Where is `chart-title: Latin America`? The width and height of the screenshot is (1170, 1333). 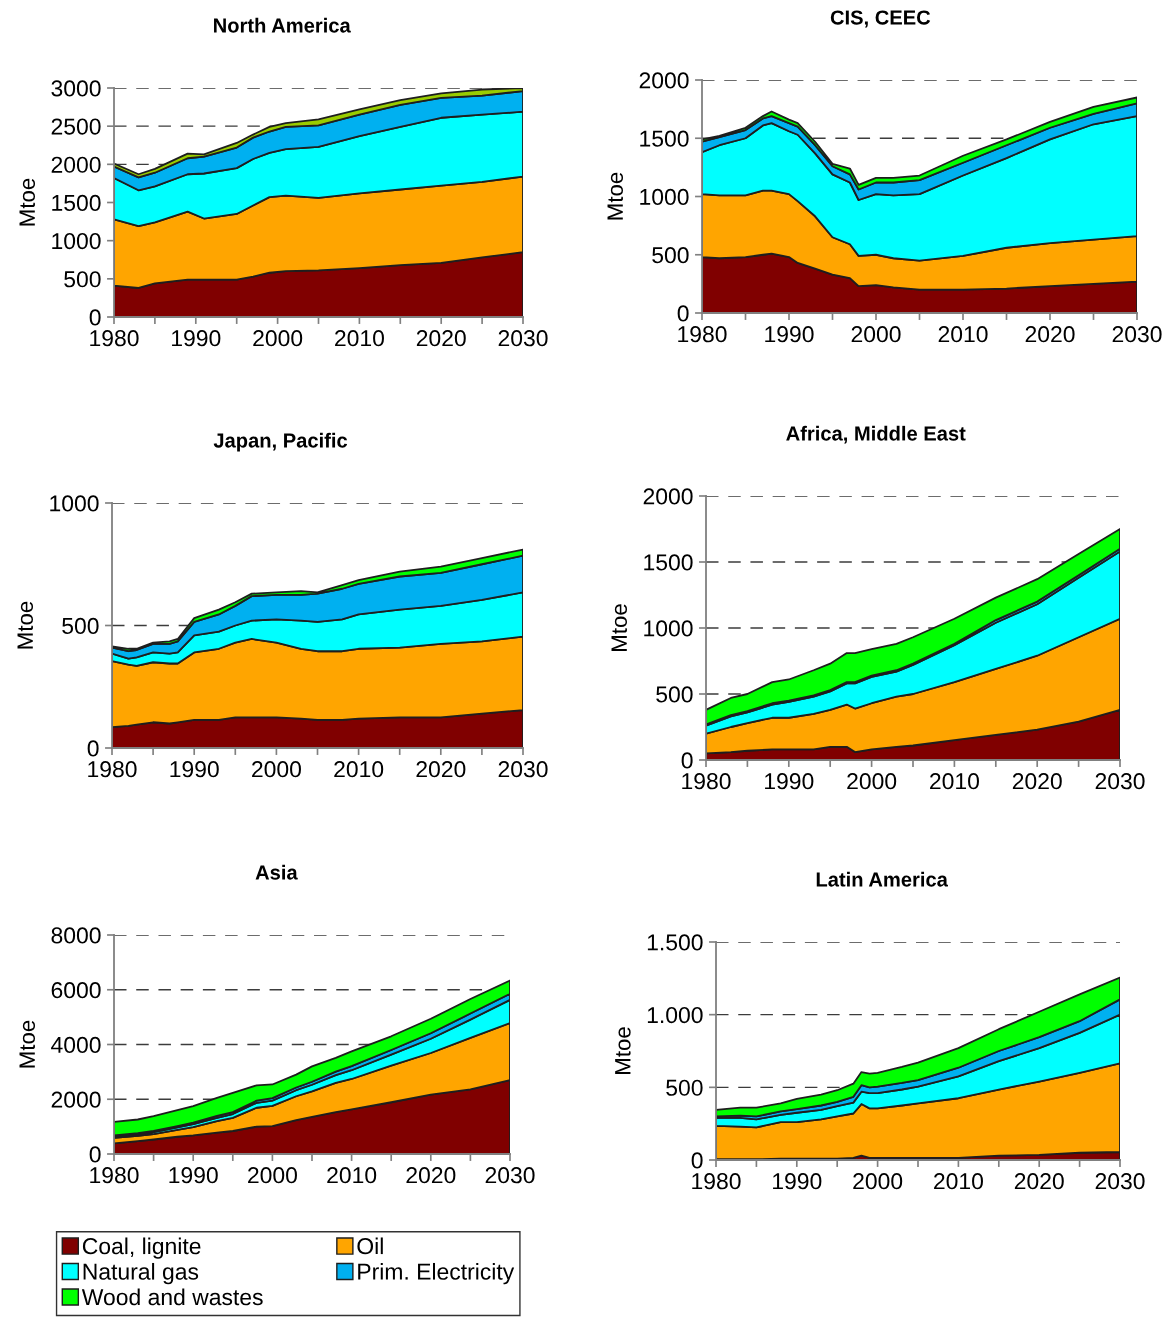
chart-title: Latin America is located at coordinates (882, 879).